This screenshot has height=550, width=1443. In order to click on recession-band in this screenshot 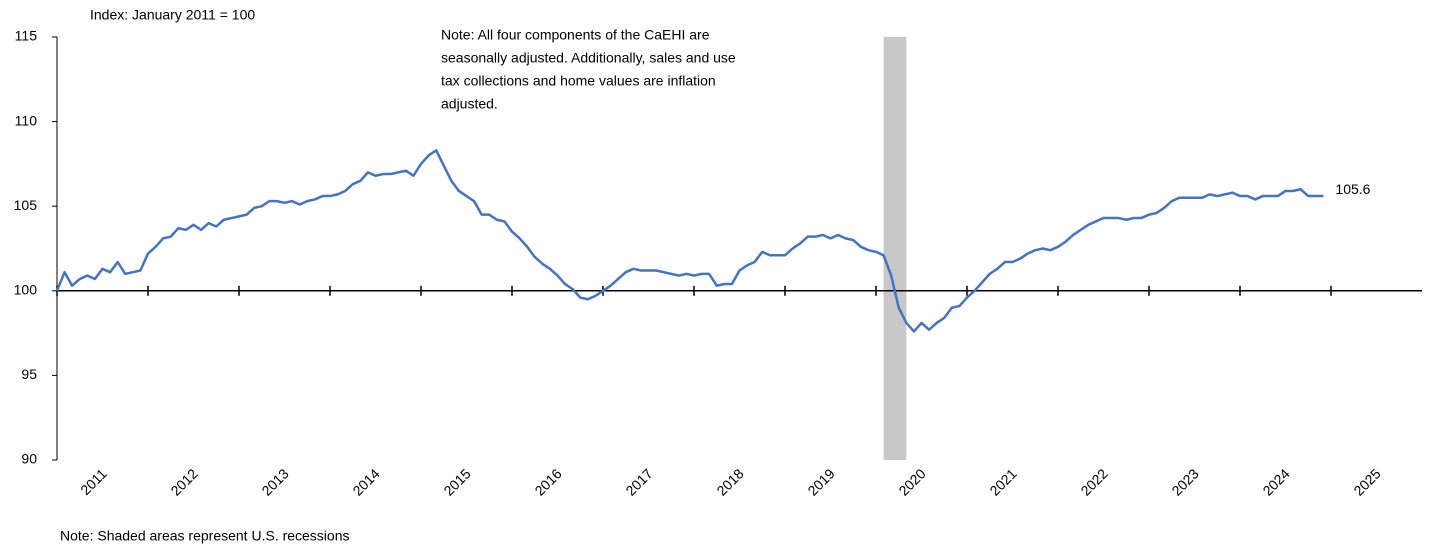, I will do `click(895, 248)`.